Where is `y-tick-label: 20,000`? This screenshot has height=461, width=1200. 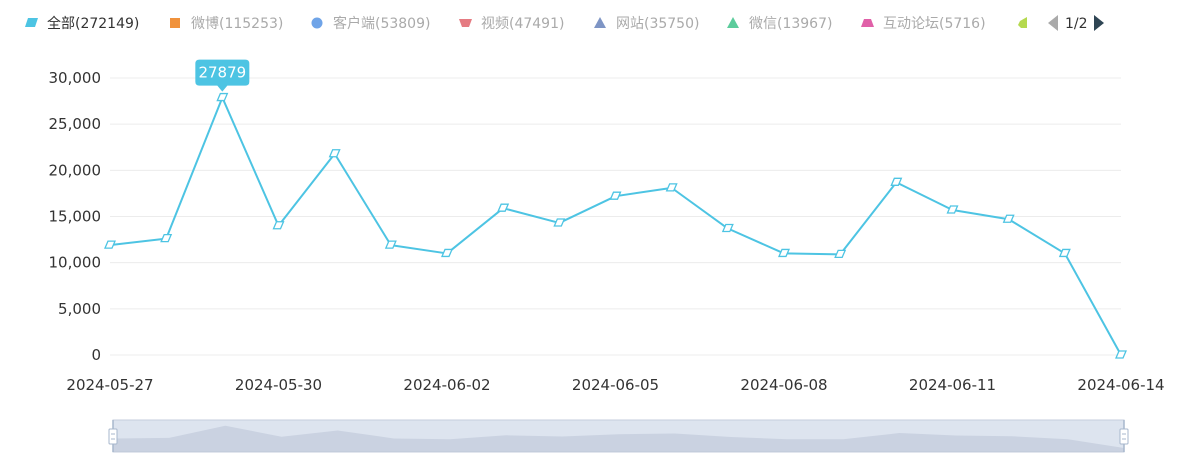 y-tick-label: 20,000 is located at coordinates (75, 170).